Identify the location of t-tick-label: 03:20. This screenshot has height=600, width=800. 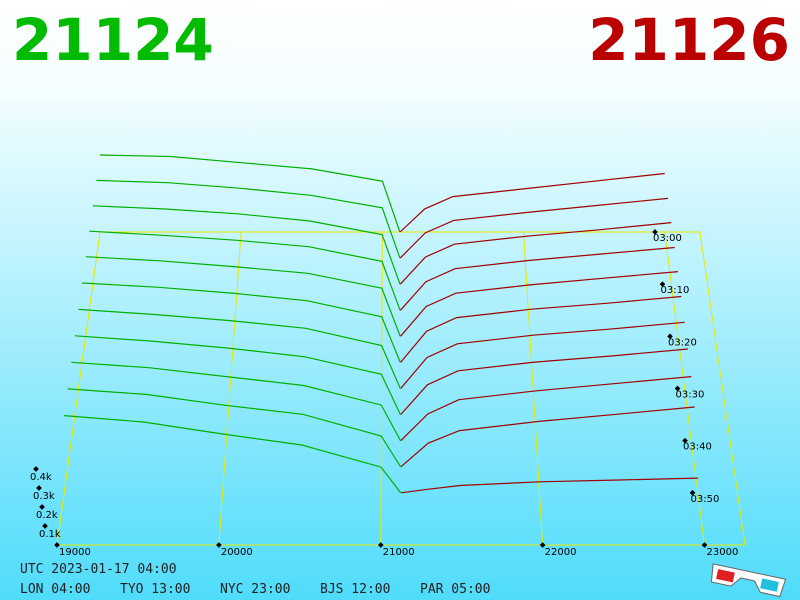
(682, 342).